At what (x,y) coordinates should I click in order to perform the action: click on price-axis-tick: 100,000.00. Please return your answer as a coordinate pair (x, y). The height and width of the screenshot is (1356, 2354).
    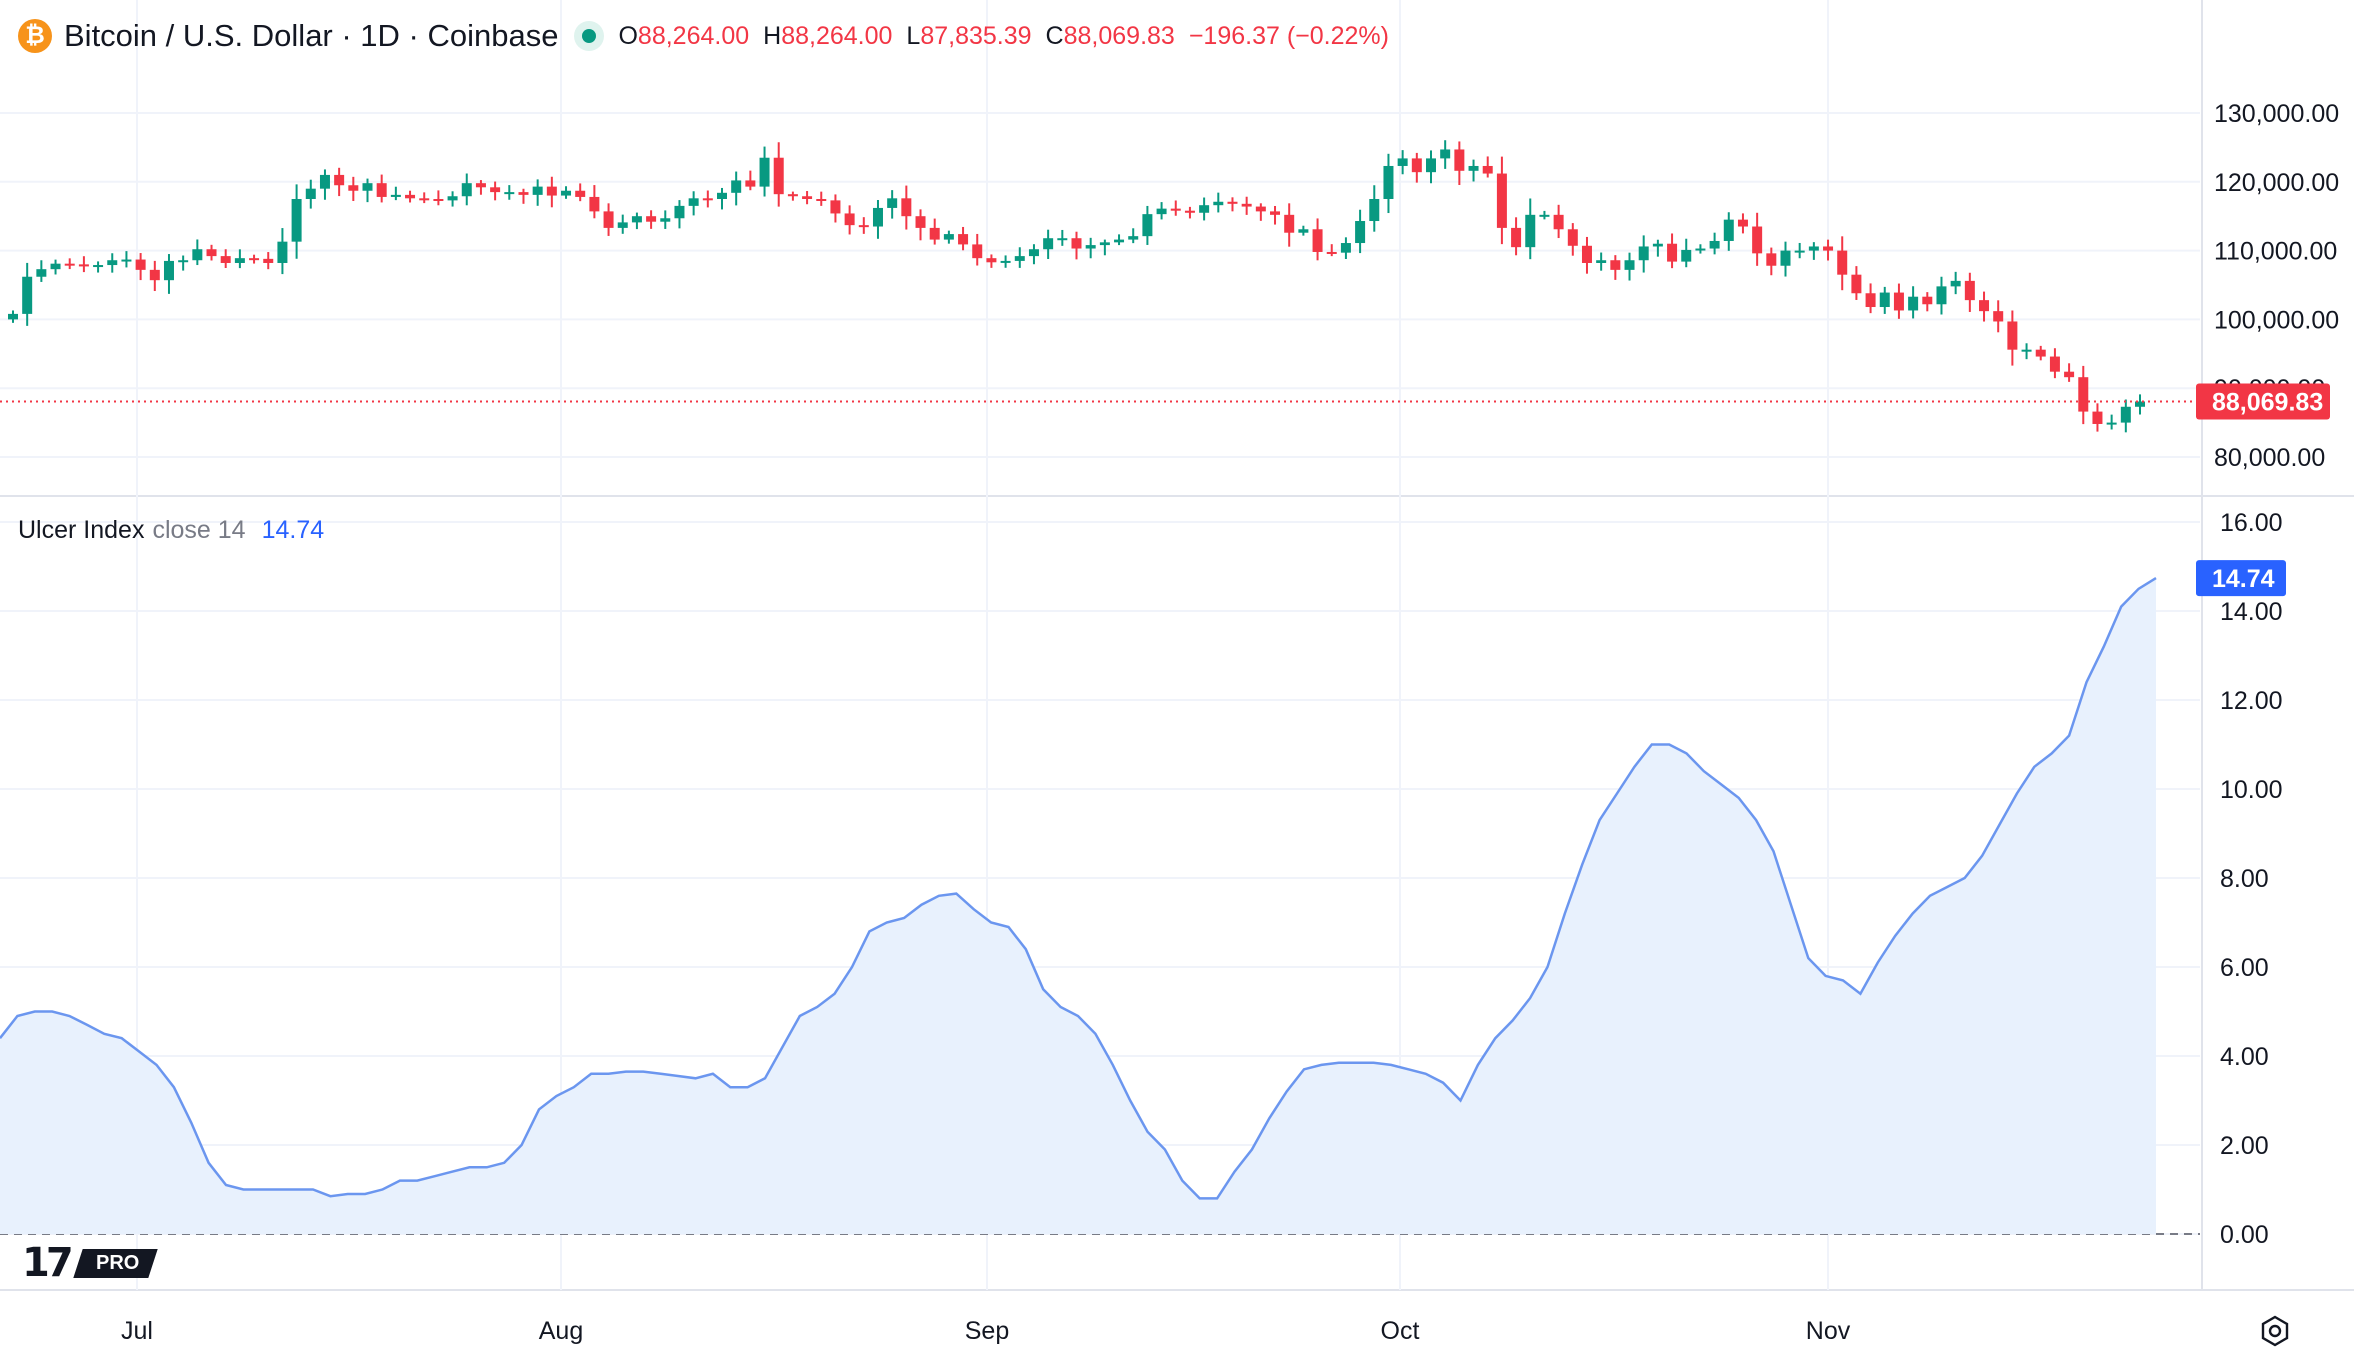
    Looking at the image, I should click on (2276, 320).